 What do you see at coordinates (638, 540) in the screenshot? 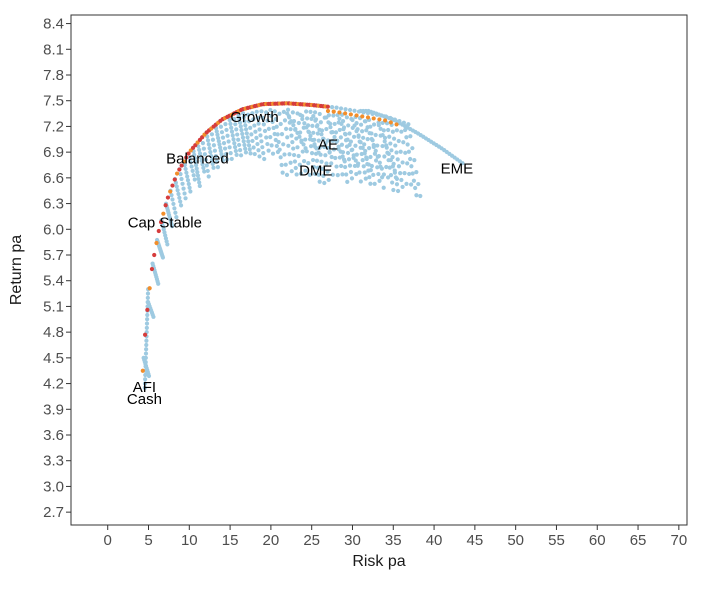
I see `x-tick-label: 65` at bounding box center [638, 540].